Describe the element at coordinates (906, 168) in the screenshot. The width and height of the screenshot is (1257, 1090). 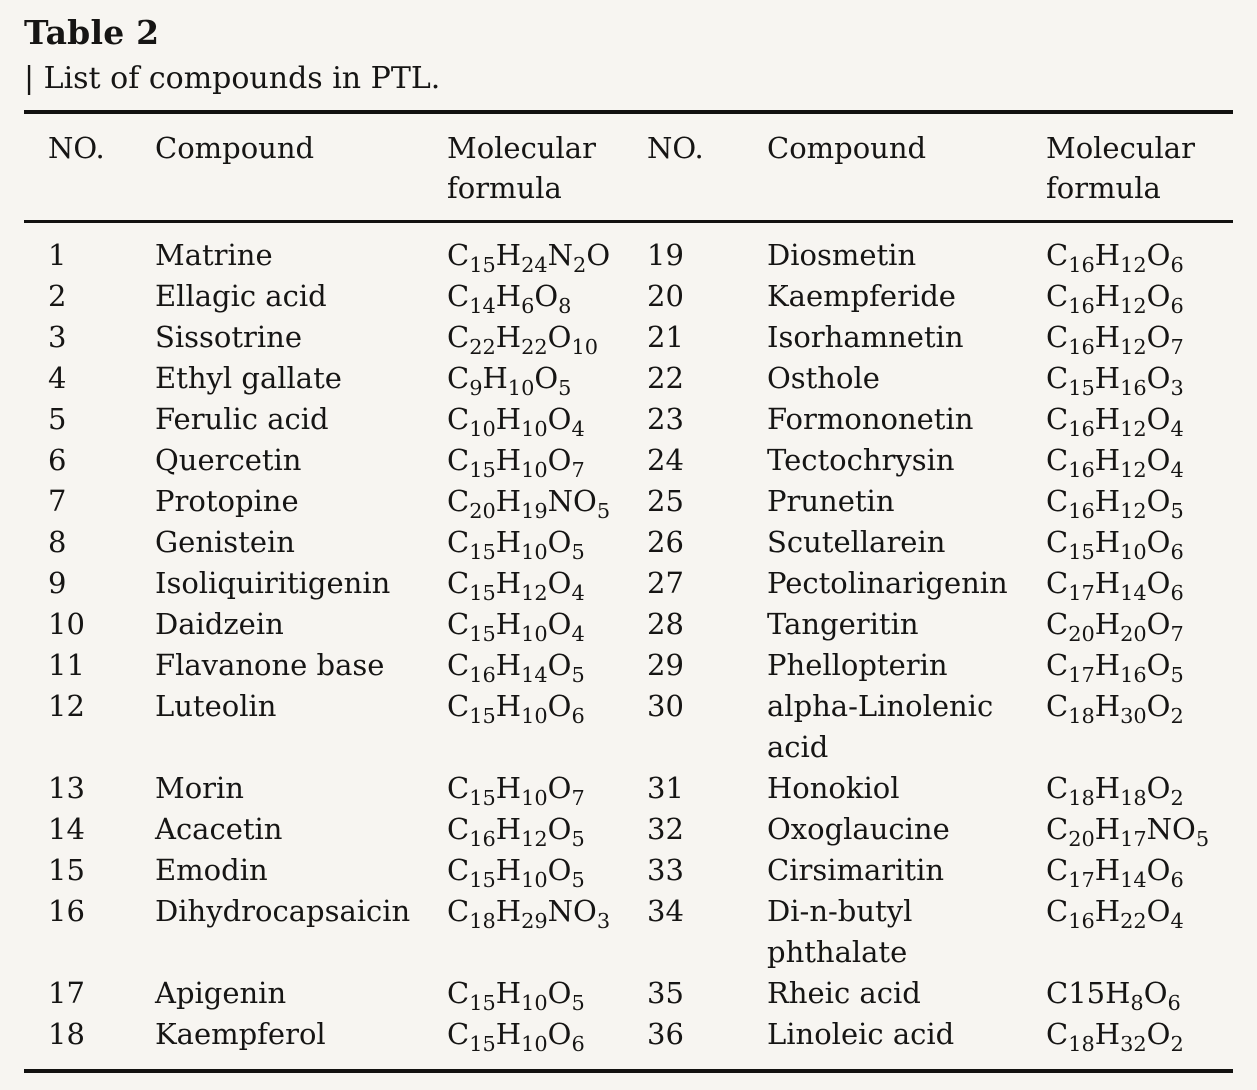
I see `header-compound-right: Compound` at that location.